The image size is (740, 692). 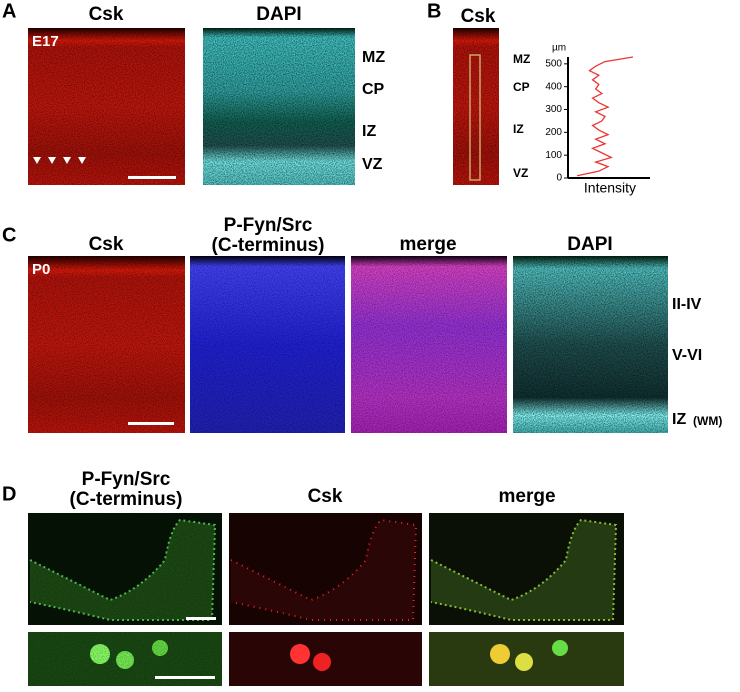 What do you see at coordinates (9, 11) in the screenshot?
I see `panel-label: A` at bounding box center [9, 11].